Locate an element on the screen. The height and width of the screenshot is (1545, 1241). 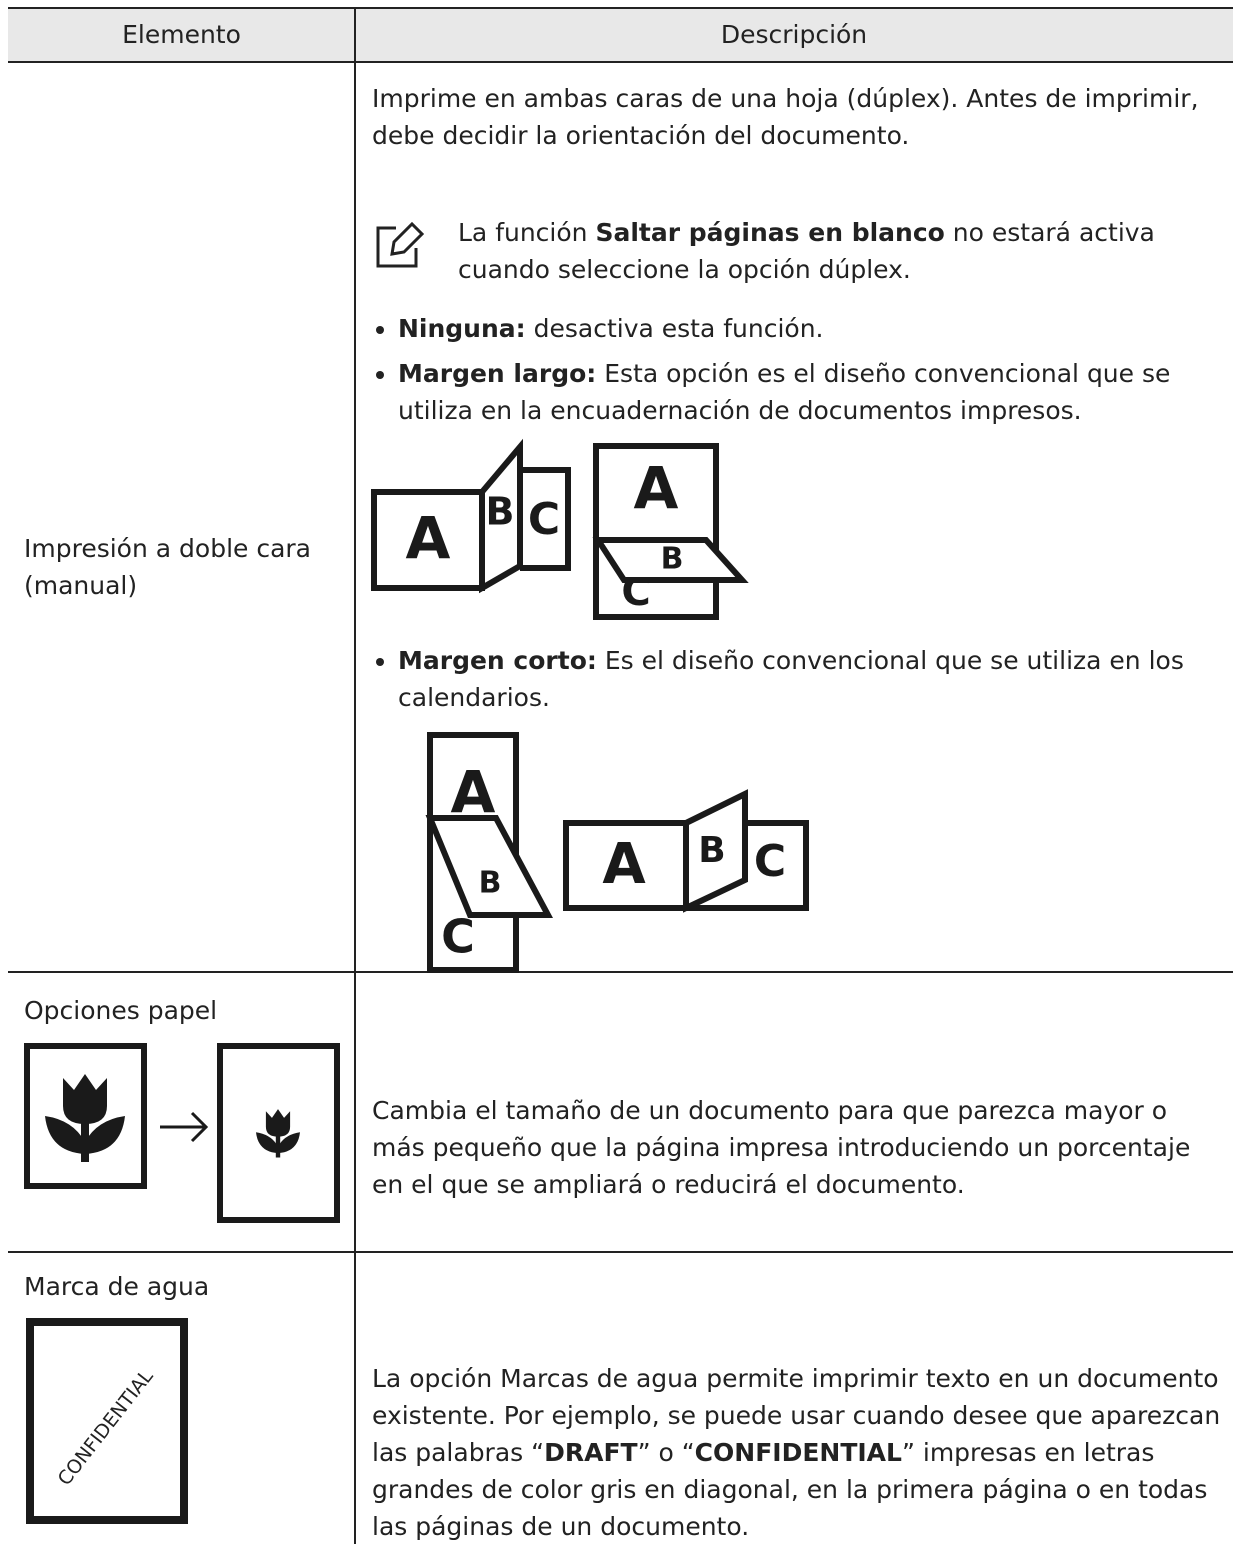
description-emphasis: CONFIDENTIAL is located at coordinates (798, 1452).